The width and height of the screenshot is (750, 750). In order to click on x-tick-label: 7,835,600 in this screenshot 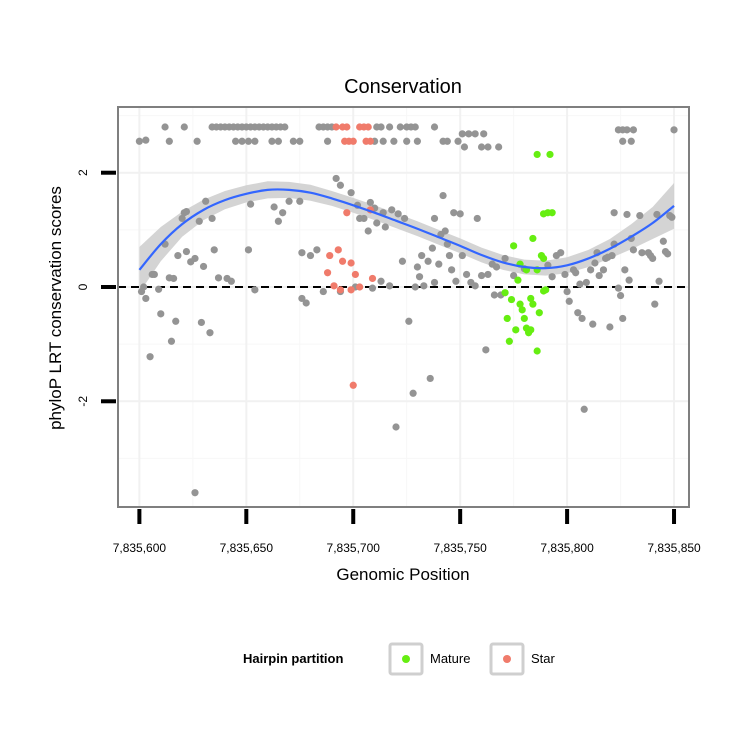, I will do `click(140, 548)`.